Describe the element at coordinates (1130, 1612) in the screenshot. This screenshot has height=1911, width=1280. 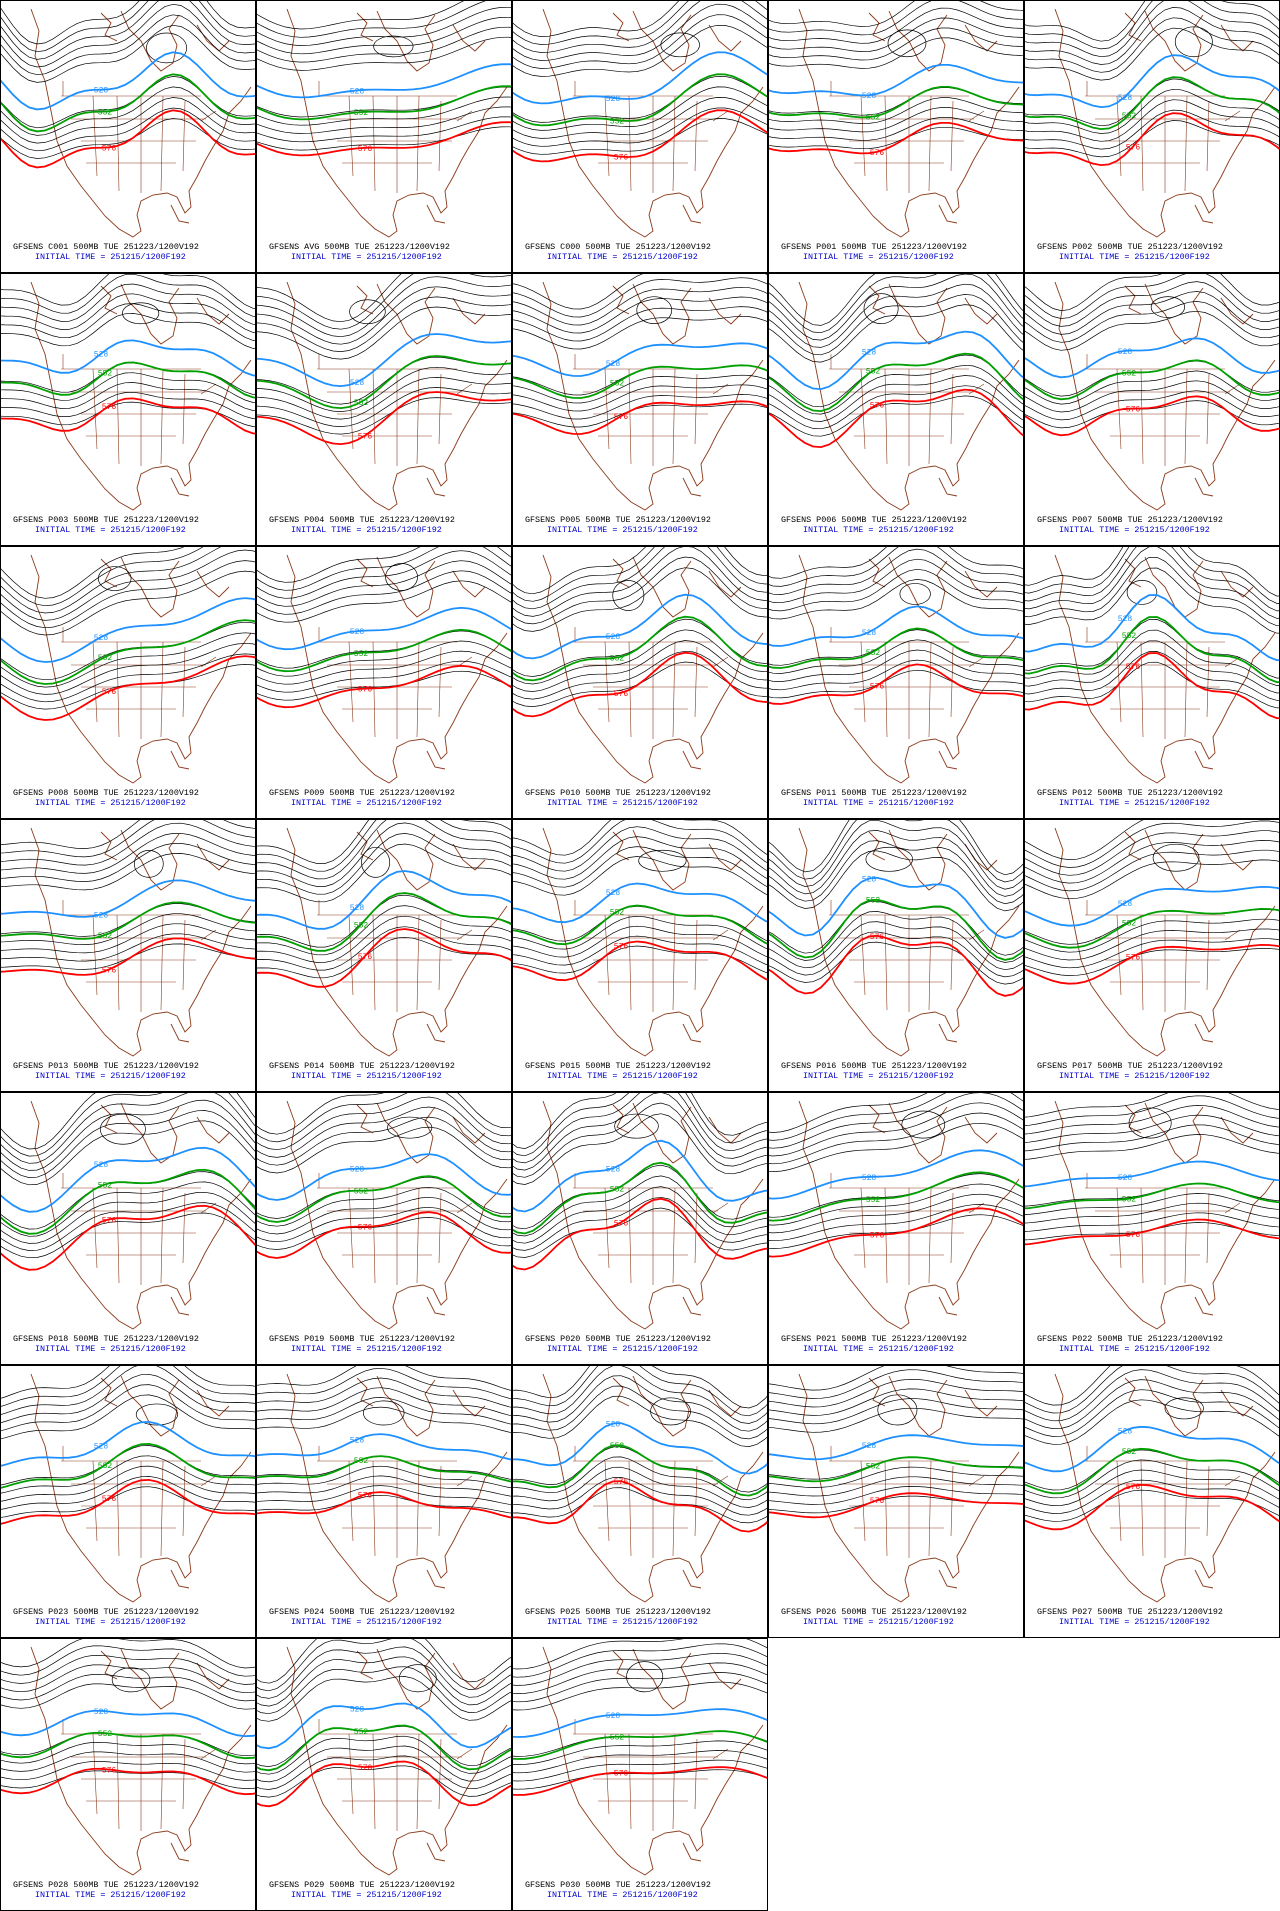
I see `panel-title: GFSENS P027 500MB TUE 251223/1200V192` at that location.